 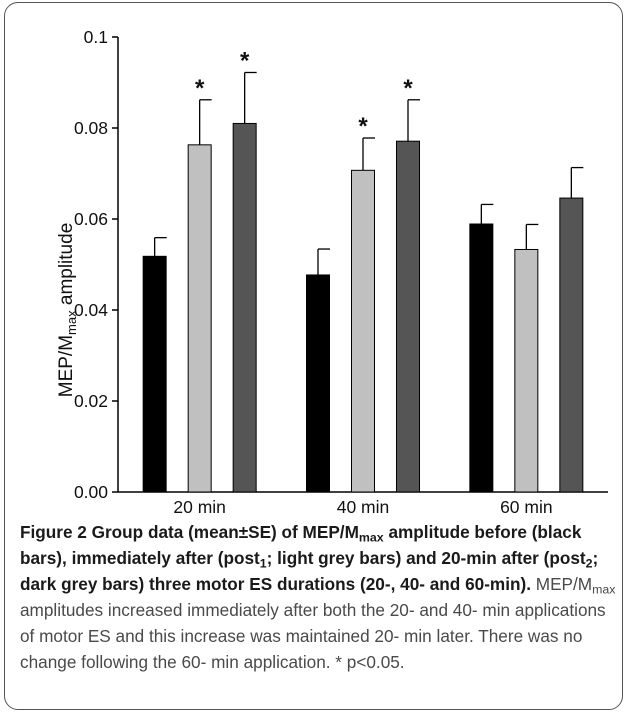 What do you see at coordinates (91, 128) in the screenshot?
I see `y-tick-label: 0.08` at bounding box center [91, 128].